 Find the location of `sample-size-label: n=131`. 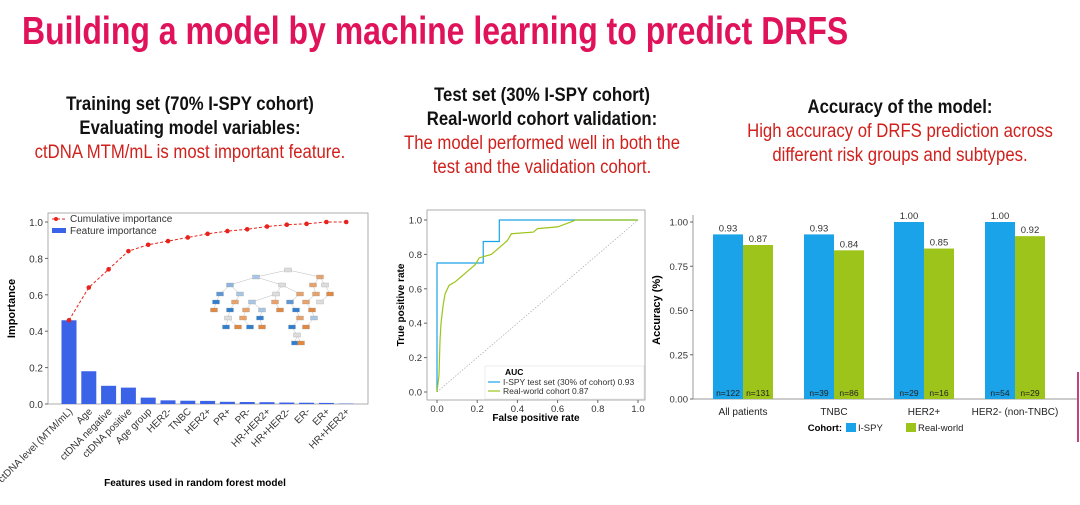

sample-size-label: n=131 is located at coordinates (758, 393).